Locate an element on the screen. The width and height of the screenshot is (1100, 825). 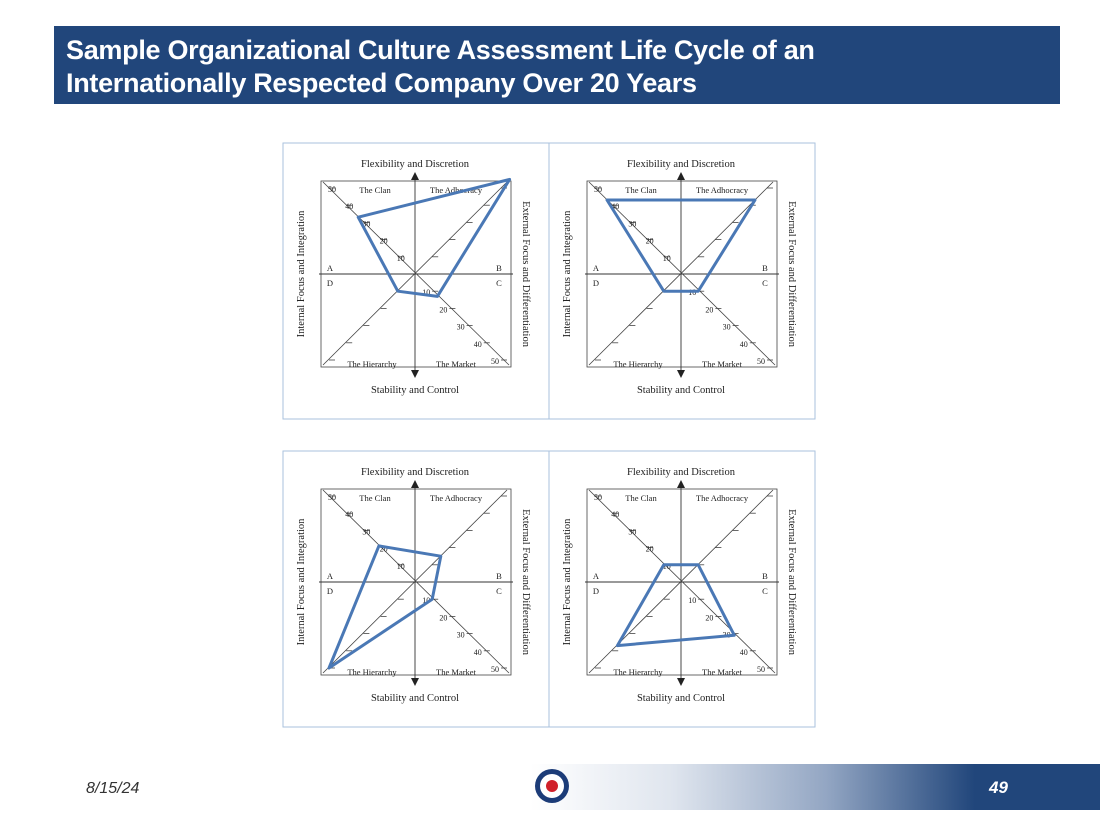
footer-bar is located at coordinates (815, 787).